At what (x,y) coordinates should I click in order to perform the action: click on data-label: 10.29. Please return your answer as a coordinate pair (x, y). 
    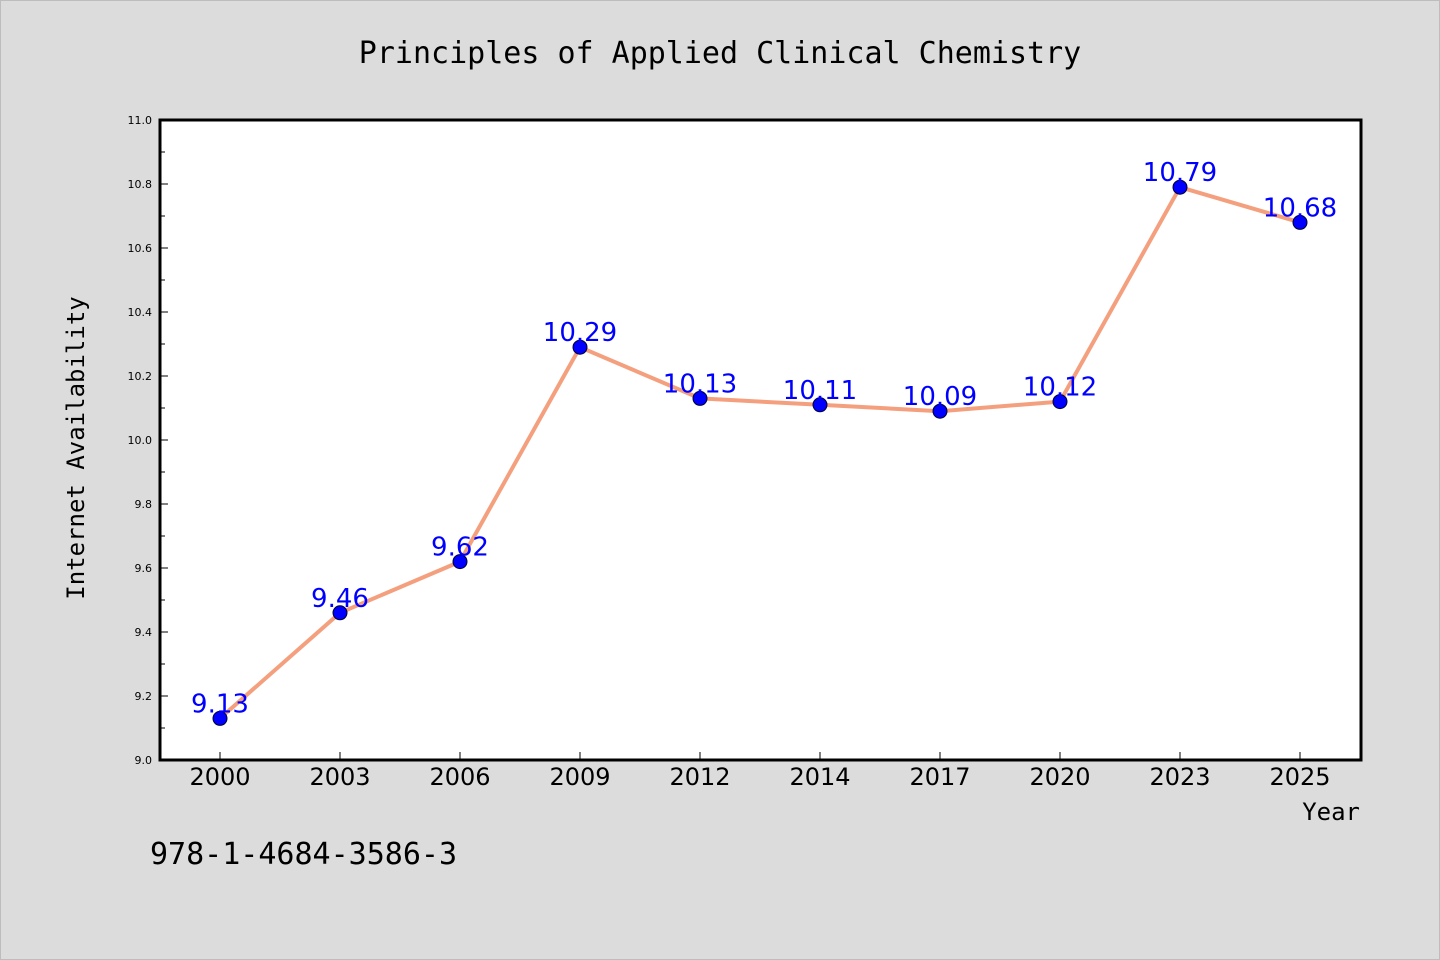
    Looking at the image, I should click on (580, 333).